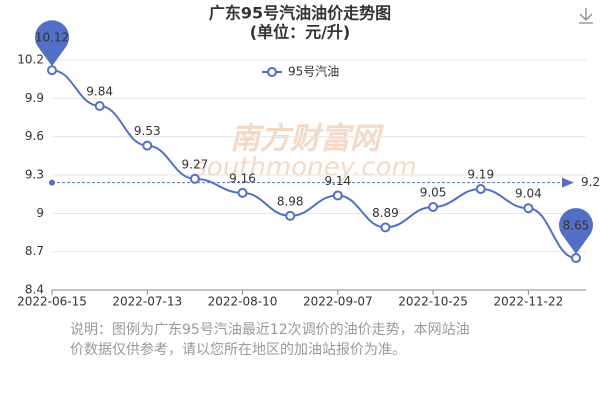  What do you see at coordinates (433, 192) in the screenshot?
I see `data-label: 9.05` at bounding box center [433, 192].